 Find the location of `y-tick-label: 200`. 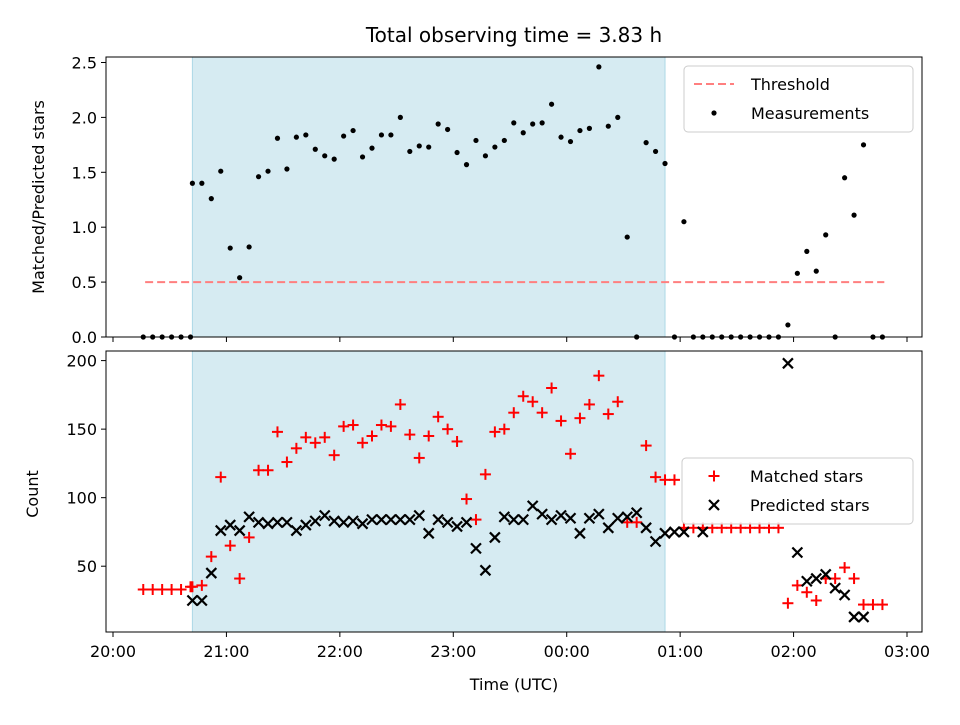

y-tick-label: 200 is located at coordinates (81, 361).